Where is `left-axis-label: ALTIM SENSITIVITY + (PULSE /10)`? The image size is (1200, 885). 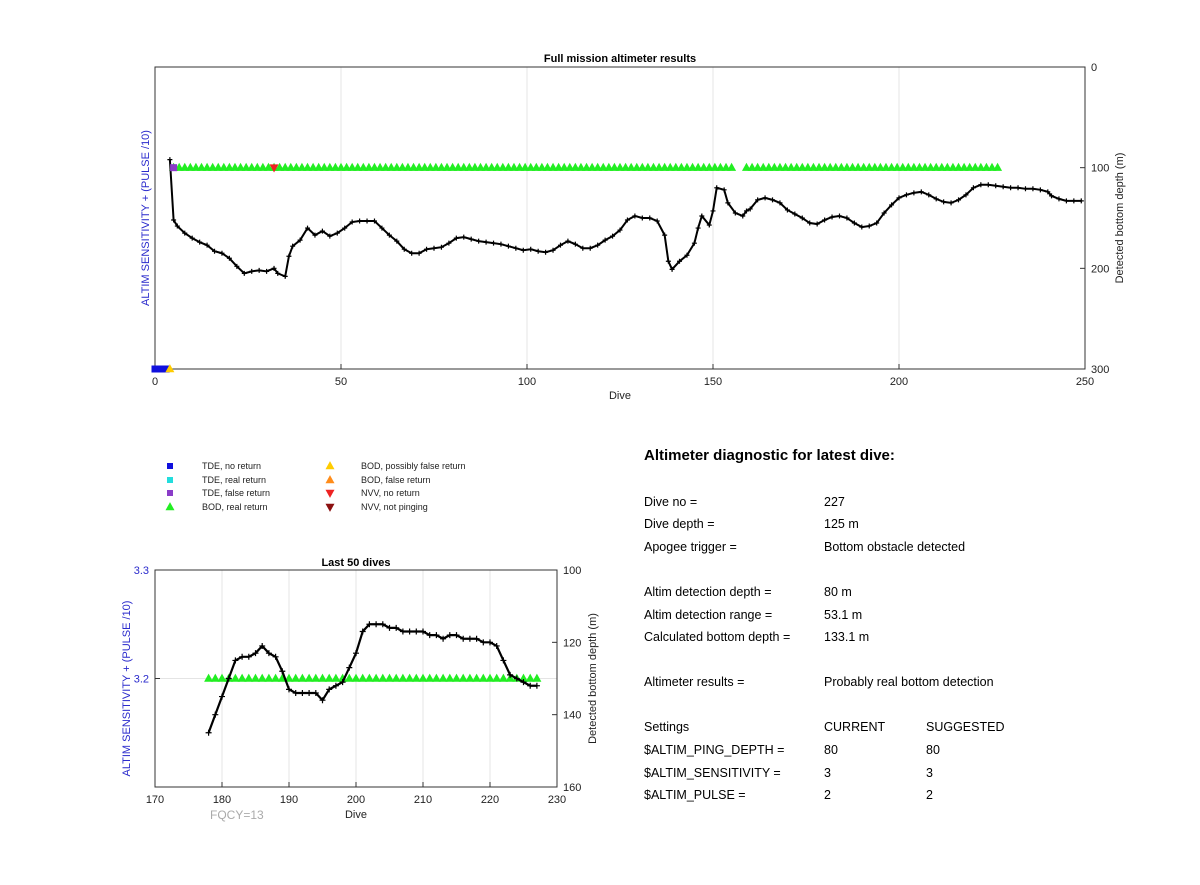
left-axis-label: ALTIM SENSITIVITY + (PULSE /10) is located at coordinates (146, 218).